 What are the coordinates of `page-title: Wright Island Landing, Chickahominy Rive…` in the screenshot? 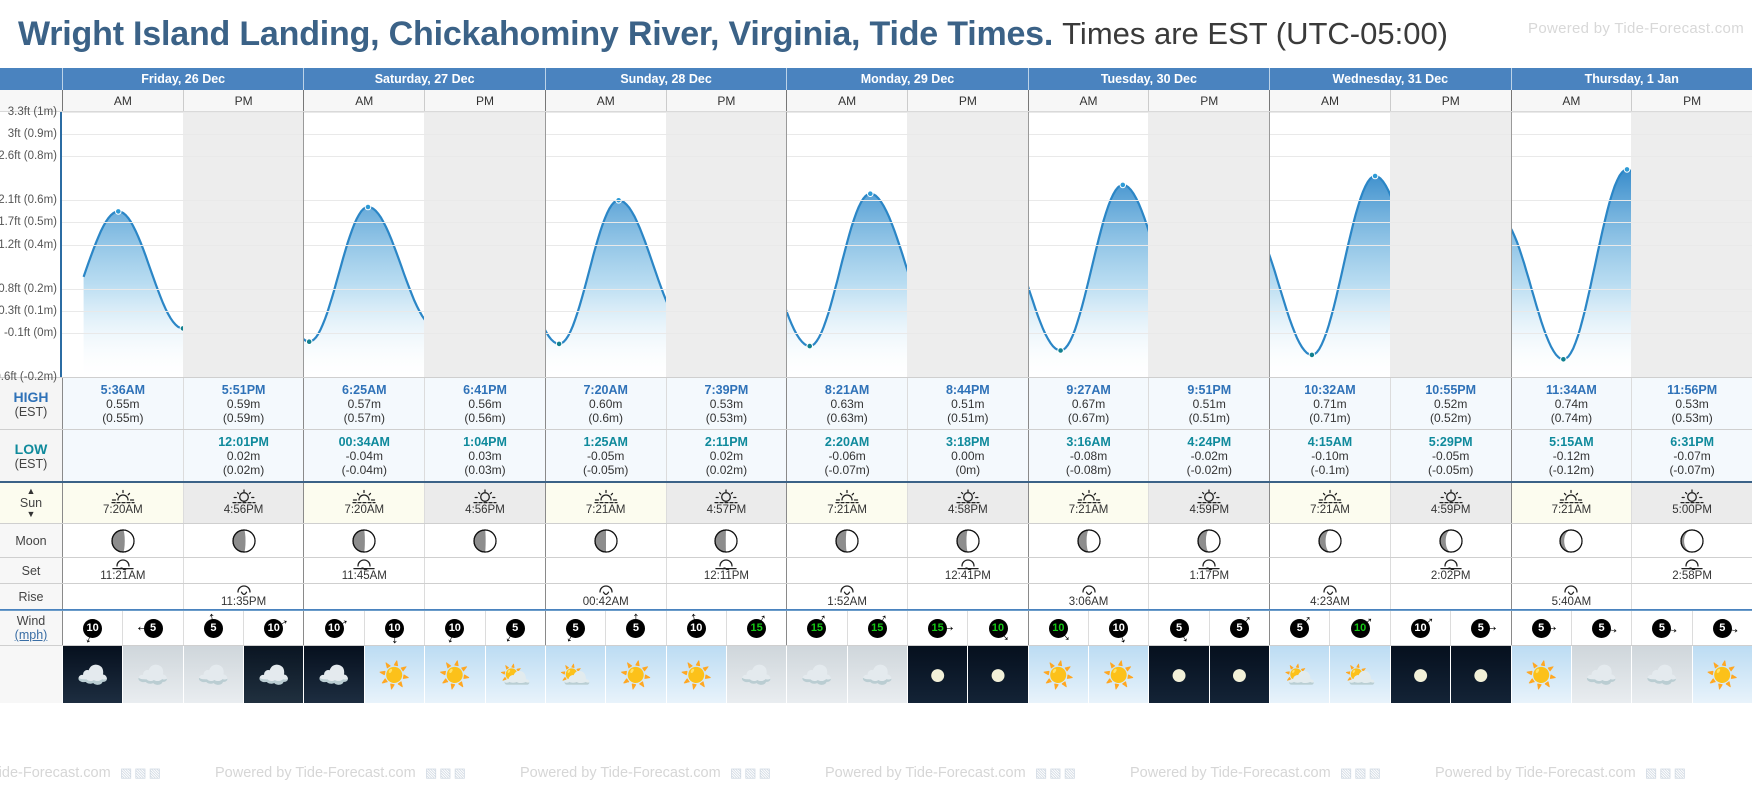 It's located at (536, 33).